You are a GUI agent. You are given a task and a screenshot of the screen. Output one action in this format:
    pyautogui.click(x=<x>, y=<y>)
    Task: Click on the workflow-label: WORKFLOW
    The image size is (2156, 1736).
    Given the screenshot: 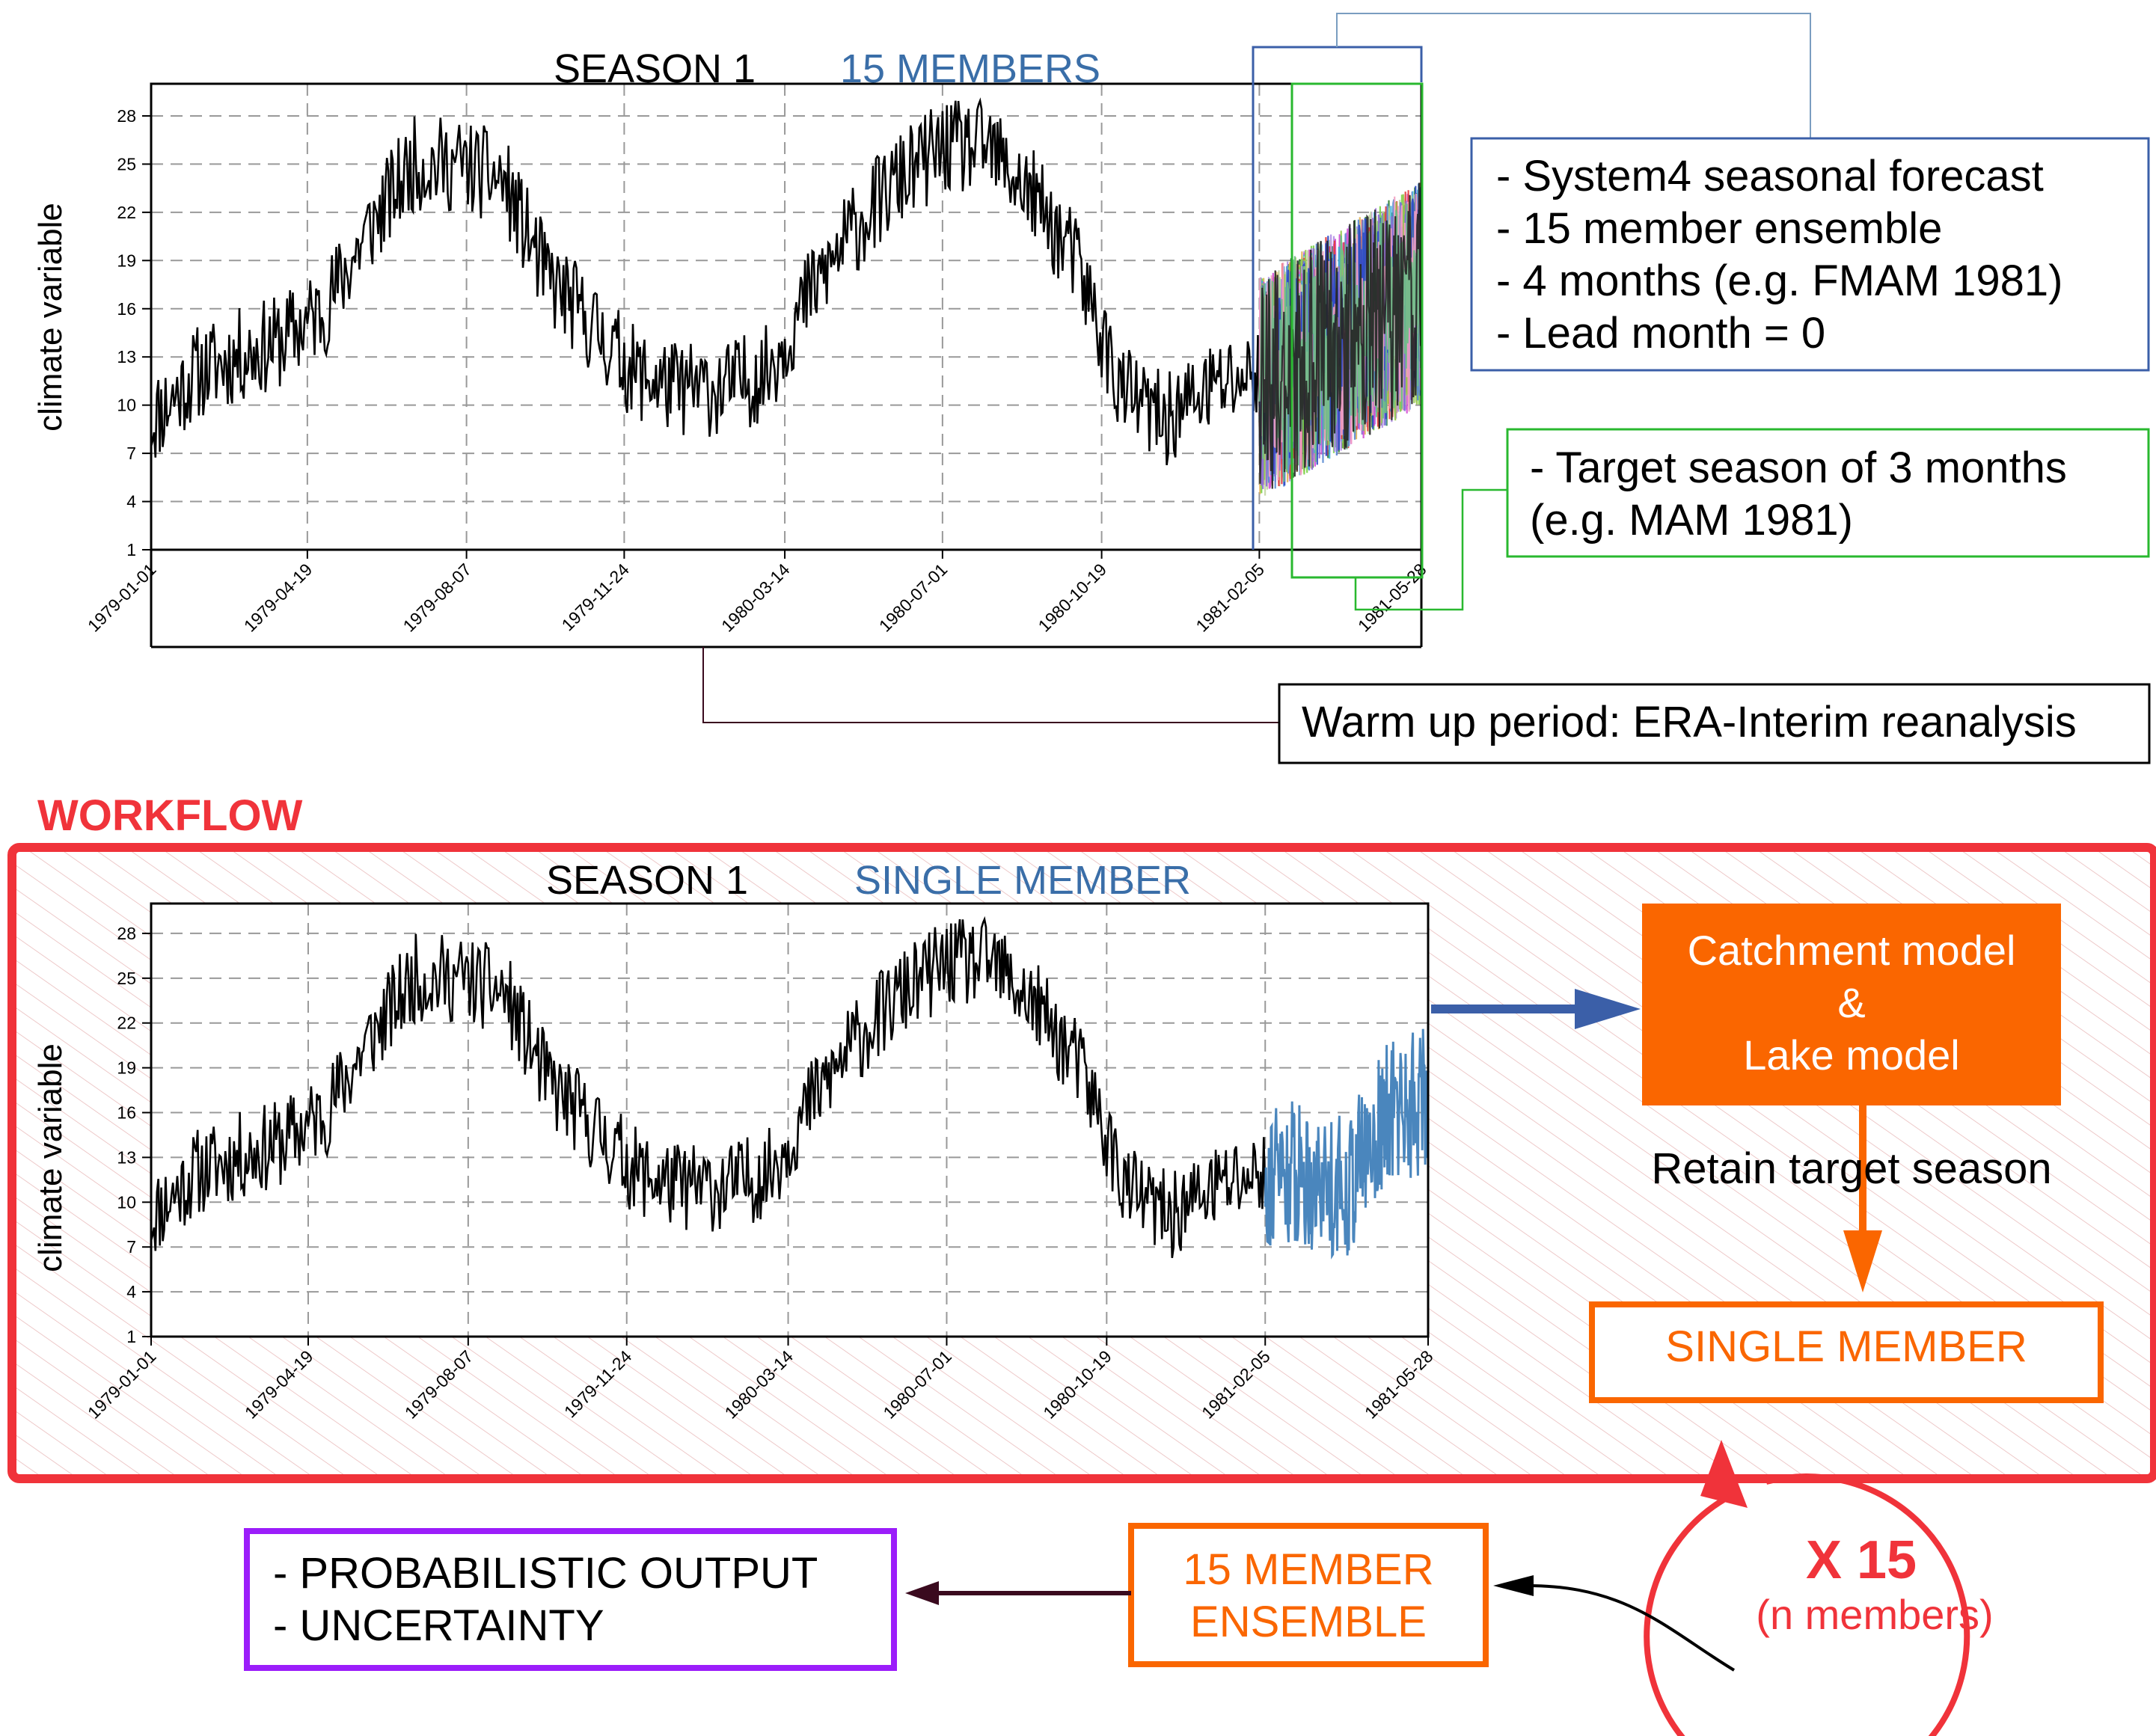 What is the action you would take?
    pyautogui.click(x=170, y=815)
    